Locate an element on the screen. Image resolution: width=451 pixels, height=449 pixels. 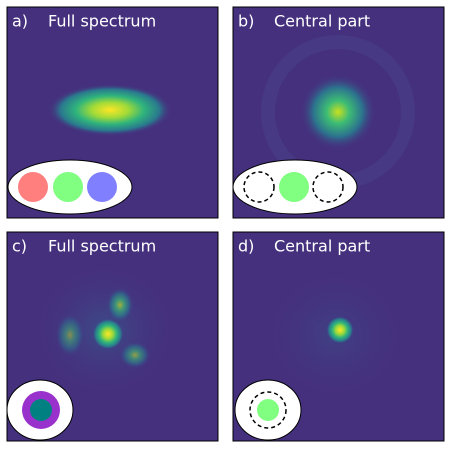
panel-label: c) is located at coordinates (19, 246).